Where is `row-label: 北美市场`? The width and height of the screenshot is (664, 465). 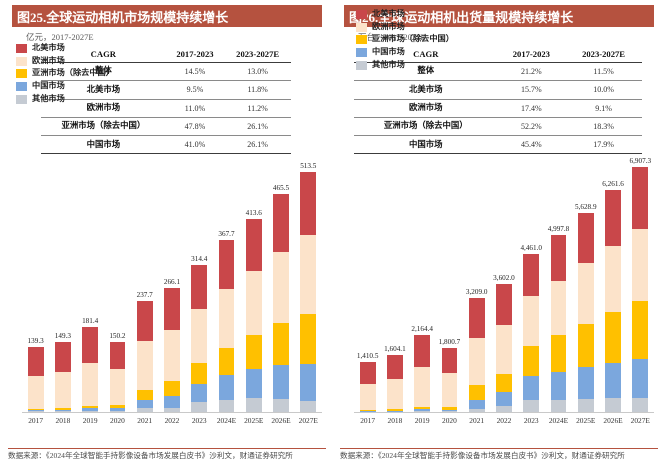
row-label: 北美市场 is located at coordinates (426, 90).